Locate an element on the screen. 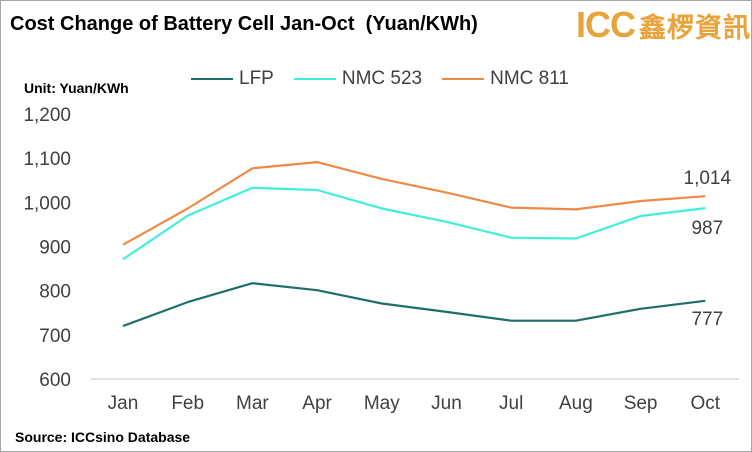 Image resolution: width=752 pixels, height=452 pixels. legend-item: NMC 811 is located at coordinates (505, 79).